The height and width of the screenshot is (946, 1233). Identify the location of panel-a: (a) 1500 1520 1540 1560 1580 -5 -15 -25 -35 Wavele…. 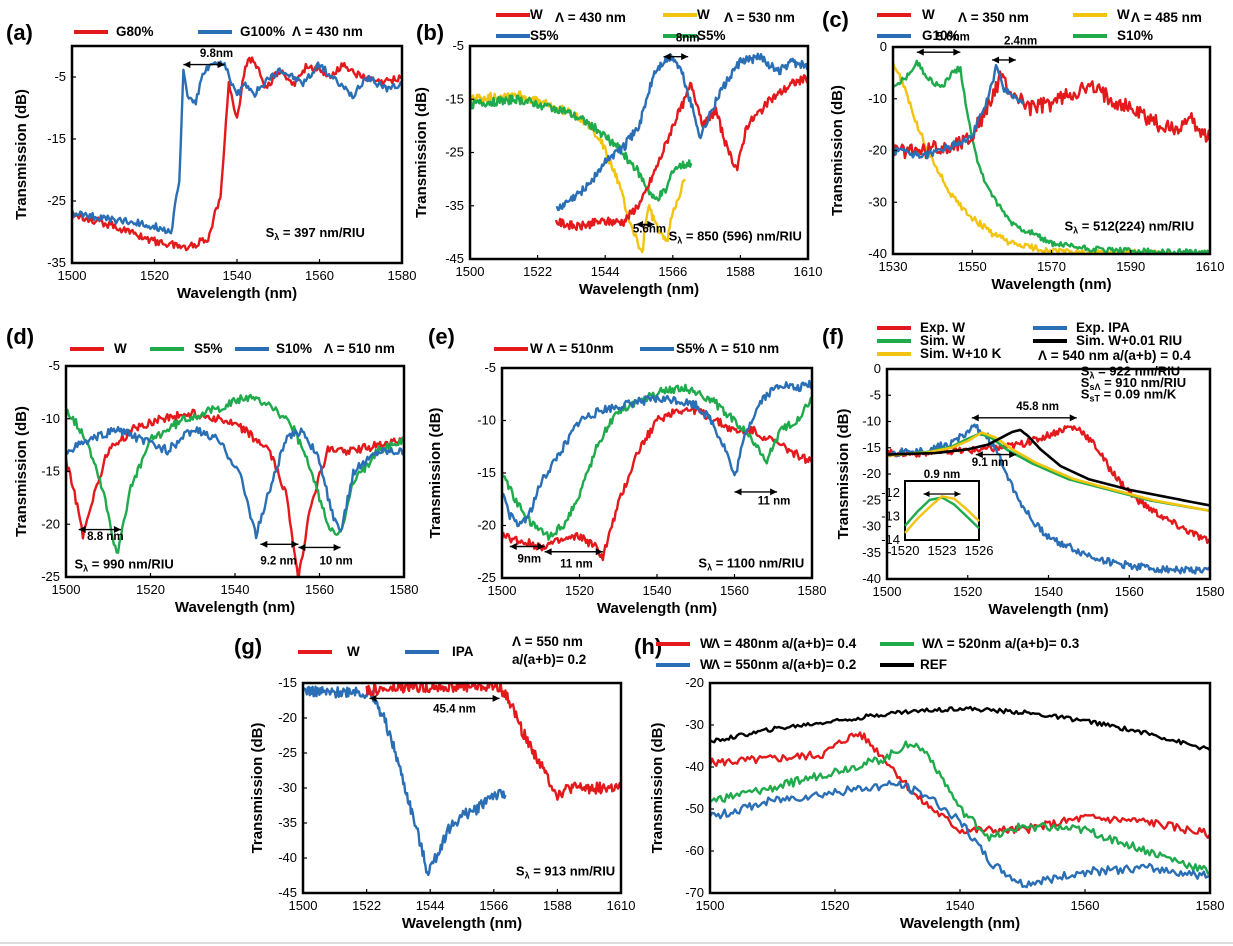
(211, 161).